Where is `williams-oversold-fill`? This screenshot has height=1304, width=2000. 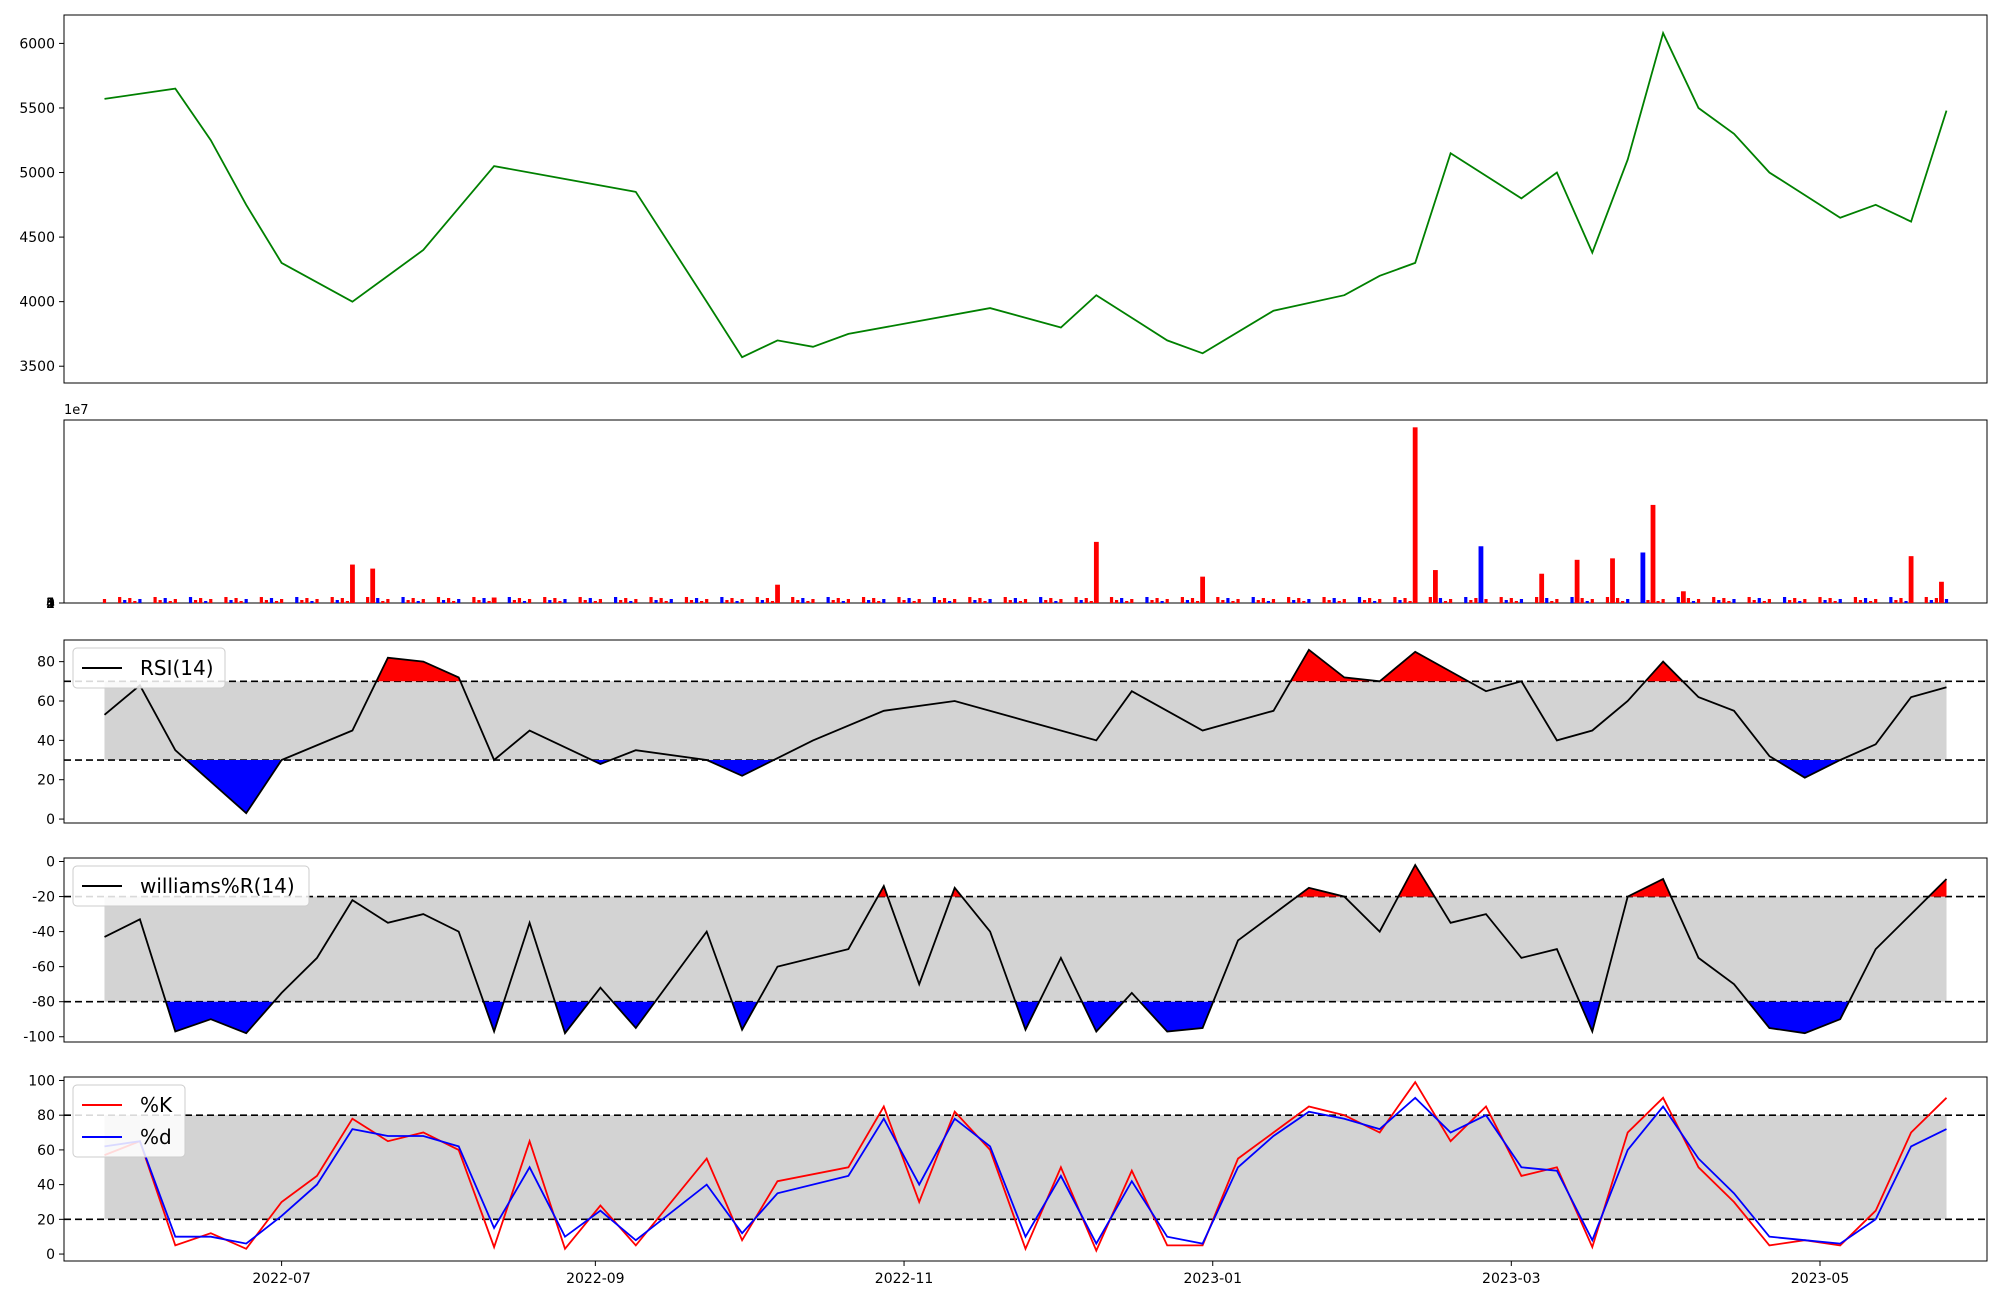
williams-oversold-fill is located at coordinates (1590, 1016).